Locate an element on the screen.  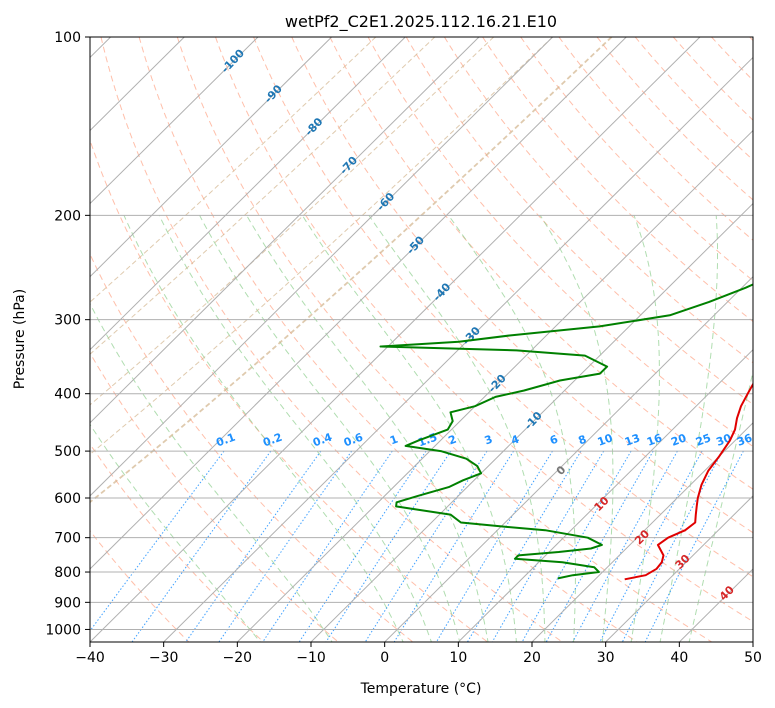
x-axis-label: Temperature (°C) is located at coordinates (421, 689).